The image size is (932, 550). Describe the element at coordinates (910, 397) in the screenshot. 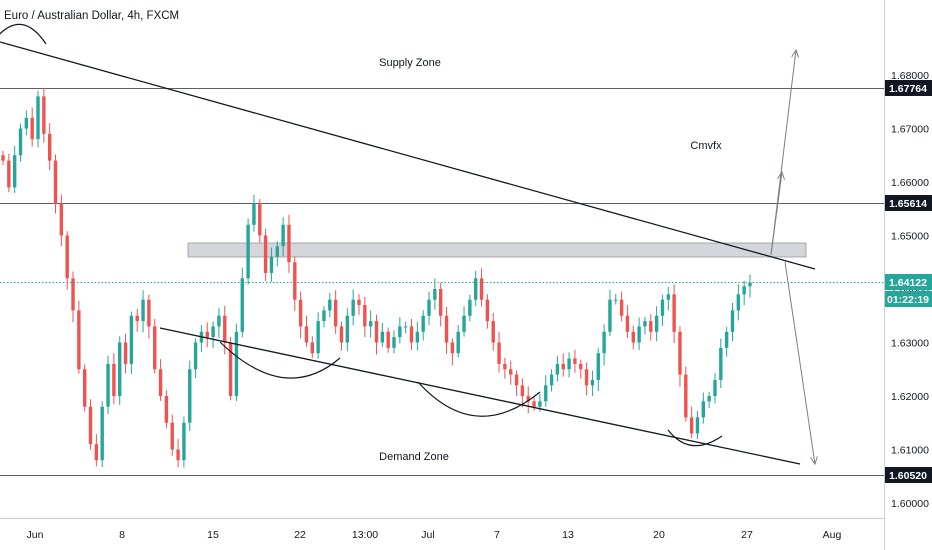

I see `y-tick-label: 1.62000` at that location.